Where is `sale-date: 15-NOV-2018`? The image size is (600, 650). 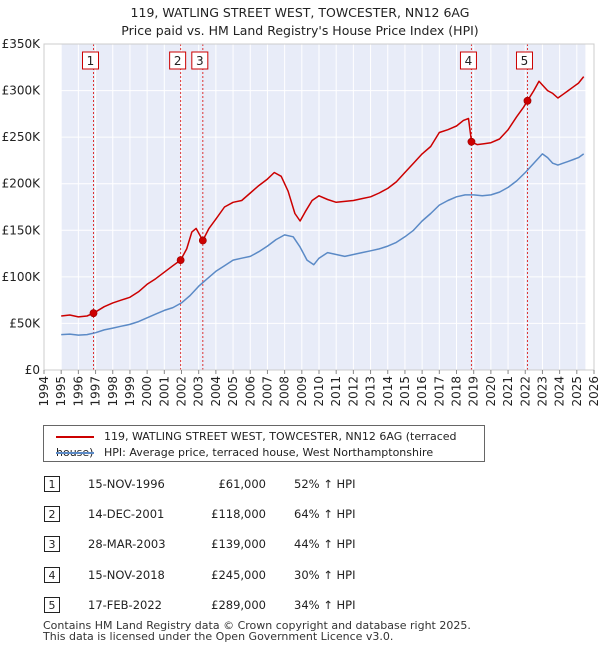
sale-date: 15-NOV-2018 is located at coordinates (126, 575).